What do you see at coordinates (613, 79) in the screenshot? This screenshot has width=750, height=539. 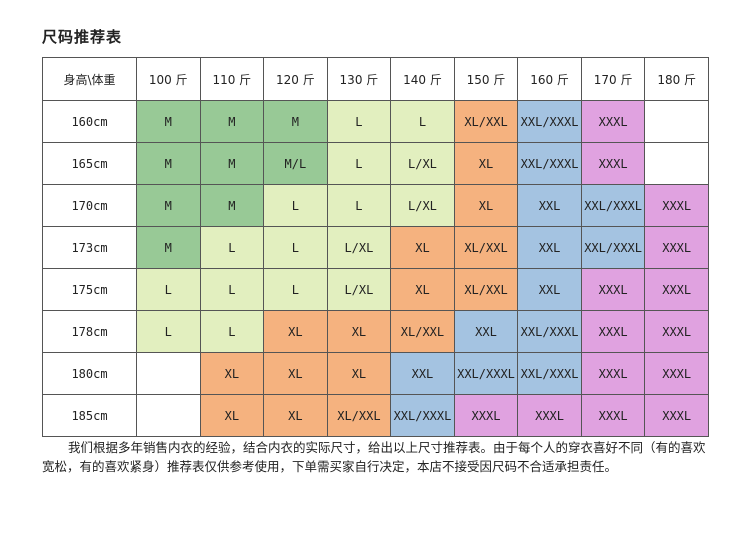 I see `weight-column-header: 170 斤` at bounding box center [613, 79].